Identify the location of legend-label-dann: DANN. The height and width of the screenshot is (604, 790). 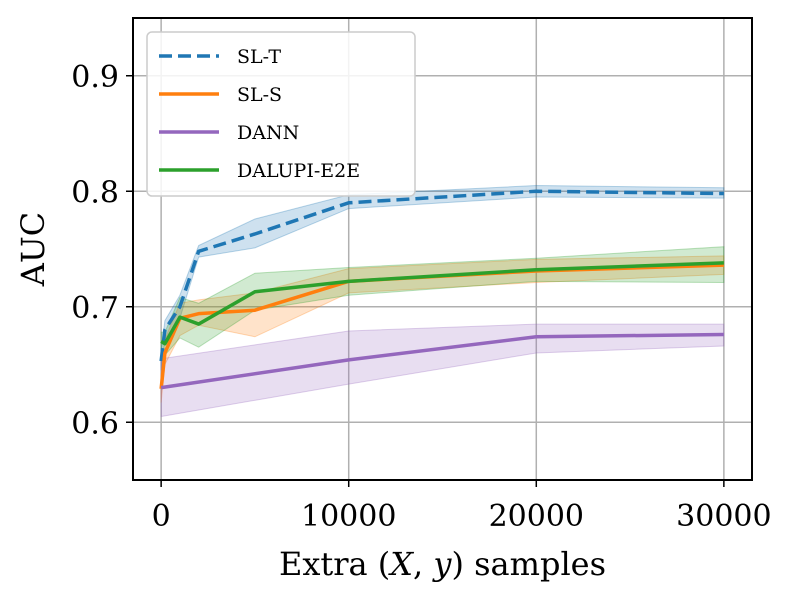
(268, 133).